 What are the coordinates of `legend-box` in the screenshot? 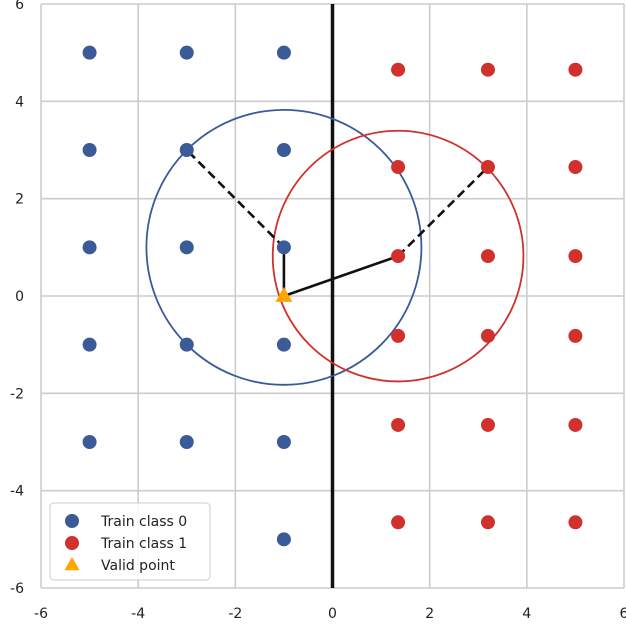 It's located at (130, 541).